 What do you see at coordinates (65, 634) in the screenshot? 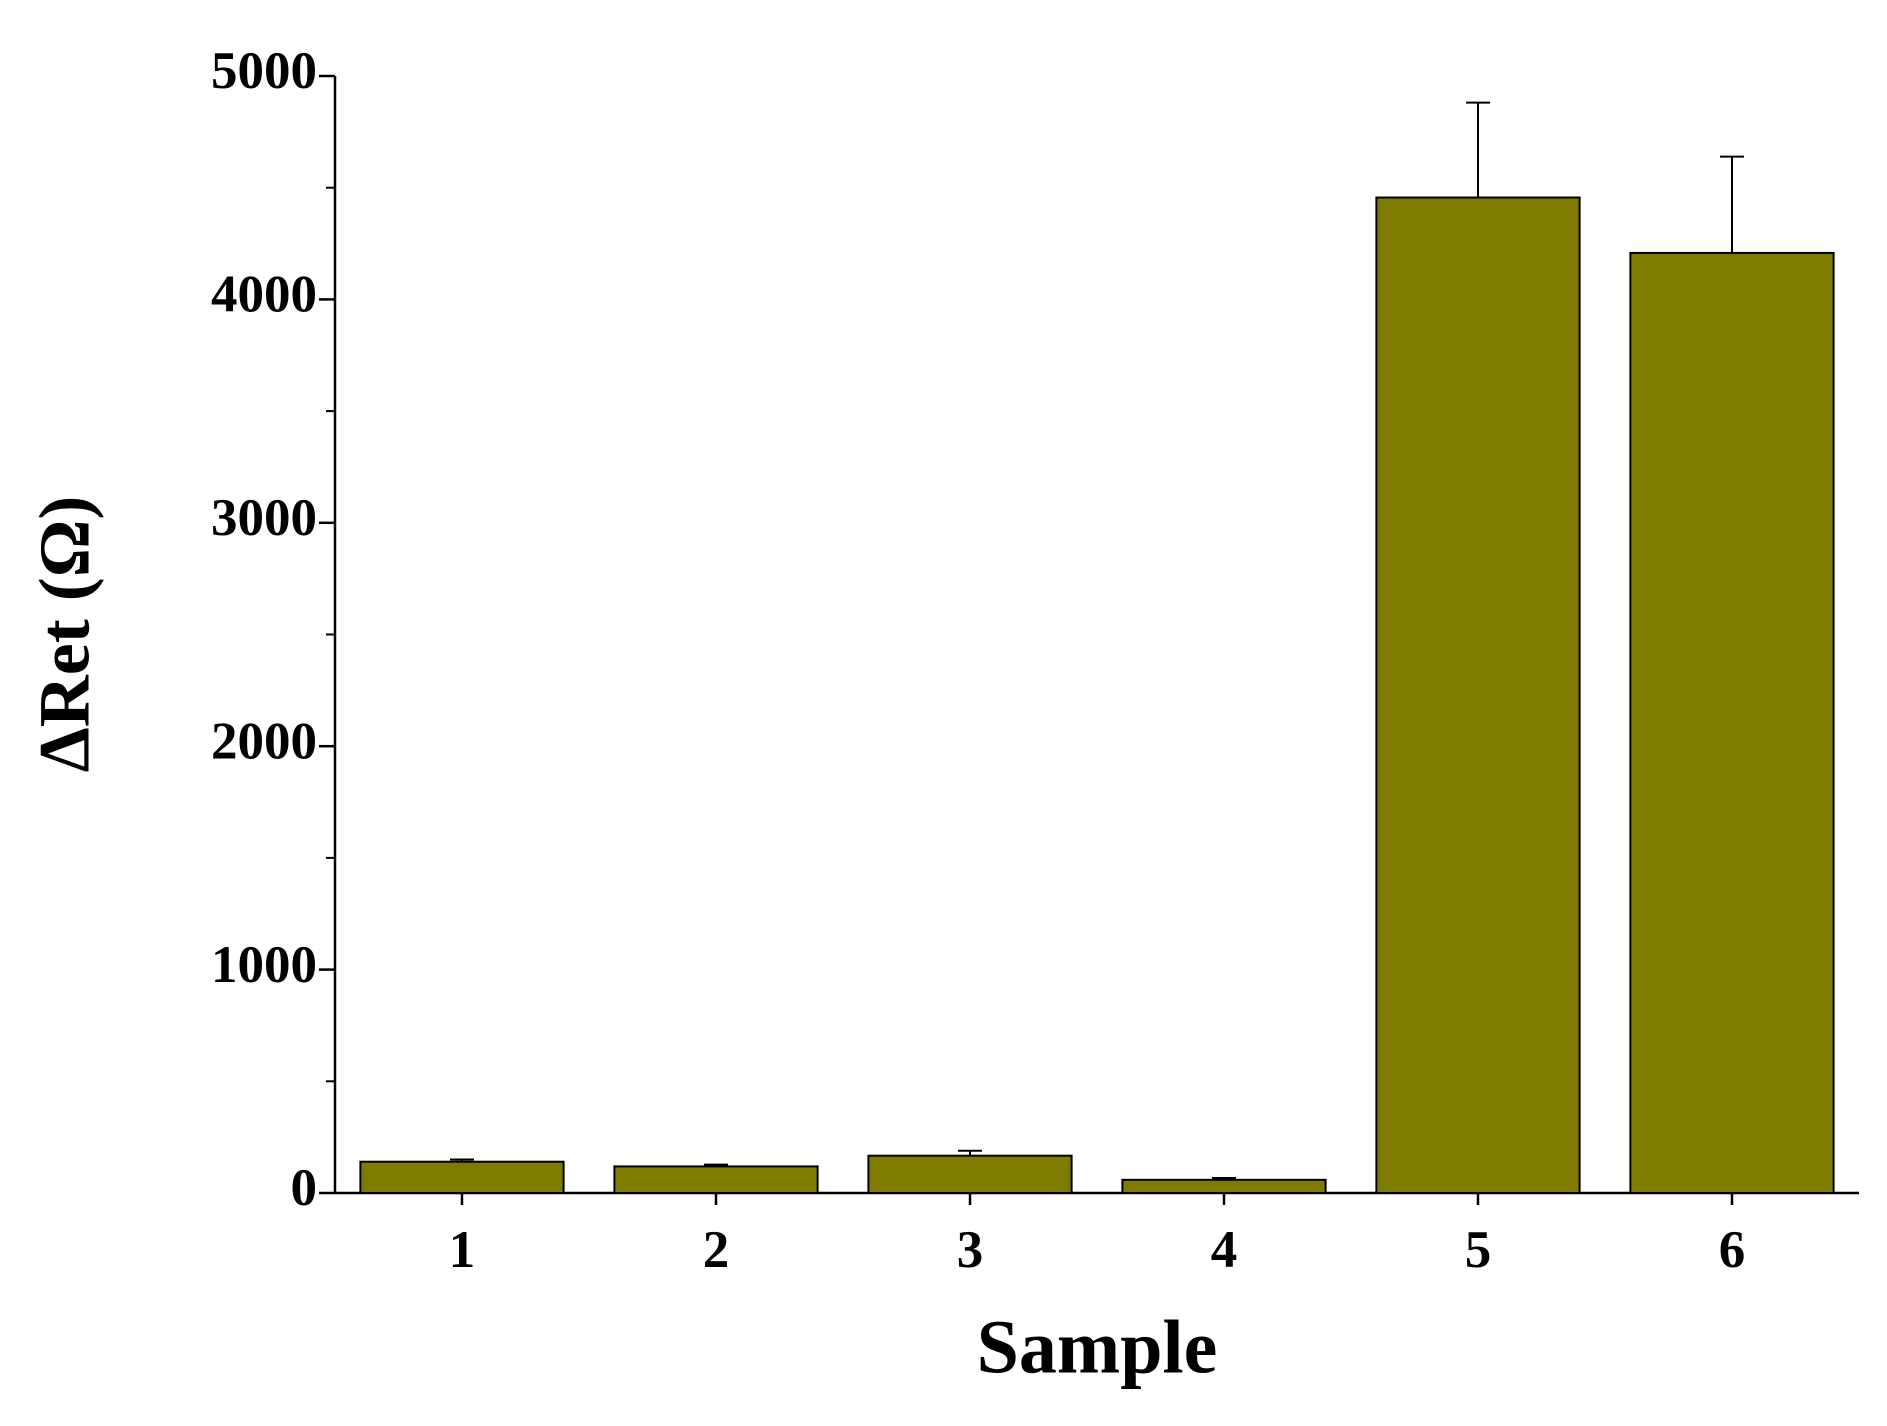
I see `y-axis-title: ΔRet (Ω)` at bounding box center [65, 634].